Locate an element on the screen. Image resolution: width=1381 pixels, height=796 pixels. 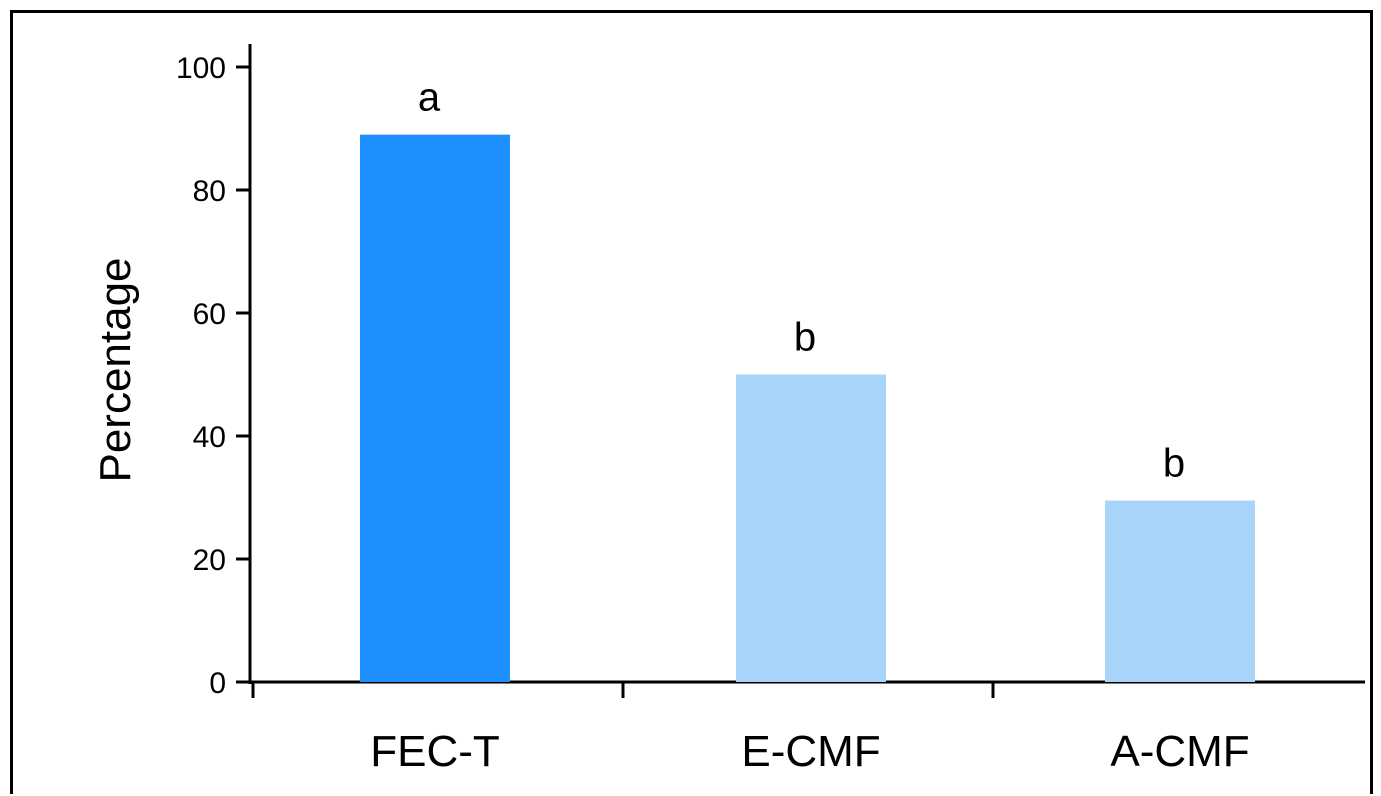
x-tick-label: A-CMF is located at coordinates (1179, 751).